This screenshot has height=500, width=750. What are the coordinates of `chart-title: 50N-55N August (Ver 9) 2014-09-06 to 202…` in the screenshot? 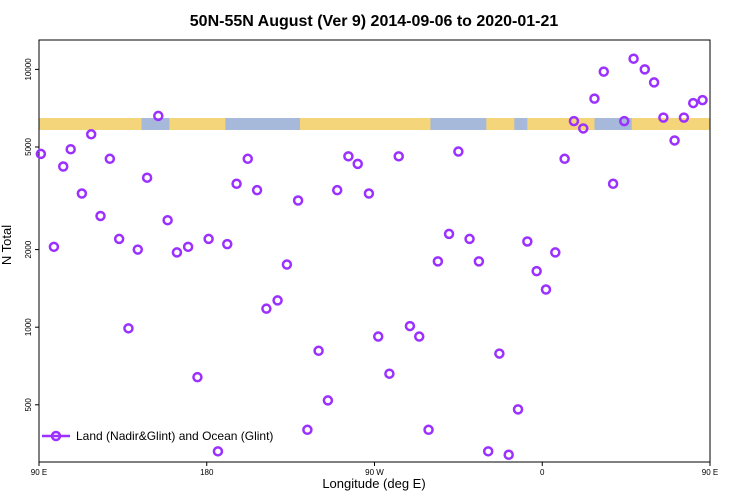 It's located at (374, 21).